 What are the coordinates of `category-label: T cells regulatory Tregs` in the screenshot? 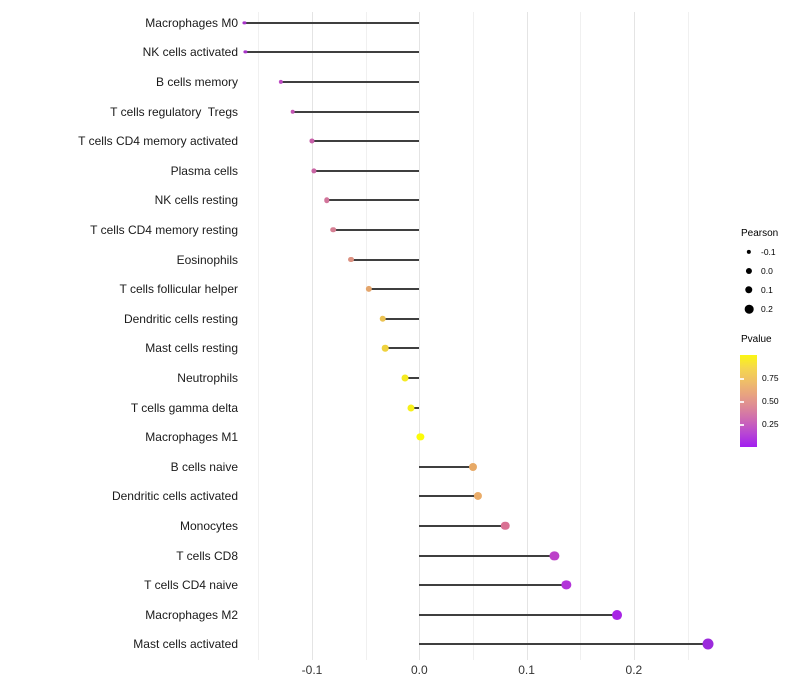 It's located at (174, 111).